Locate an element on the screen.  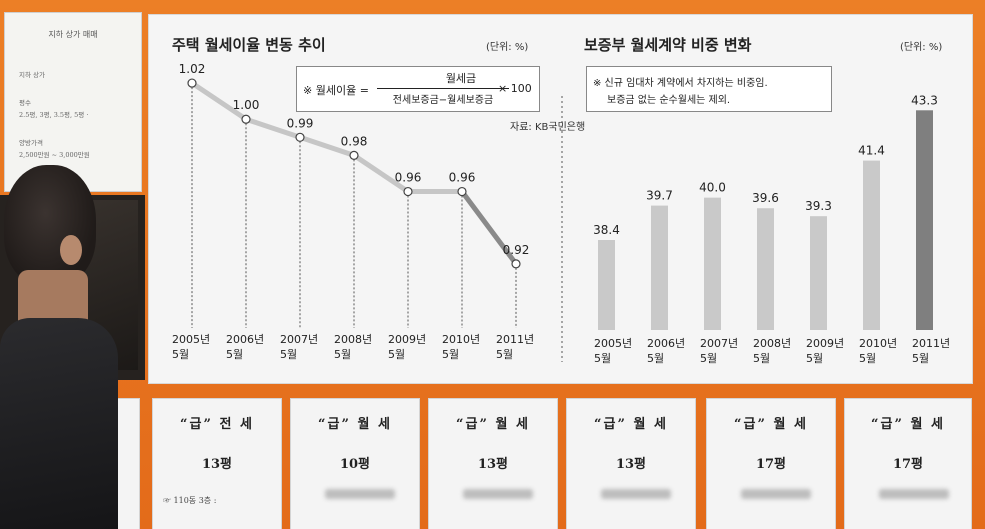
line-chart-title: 주택 월세이율 변동 추이 is located at coordinates (249, 45).